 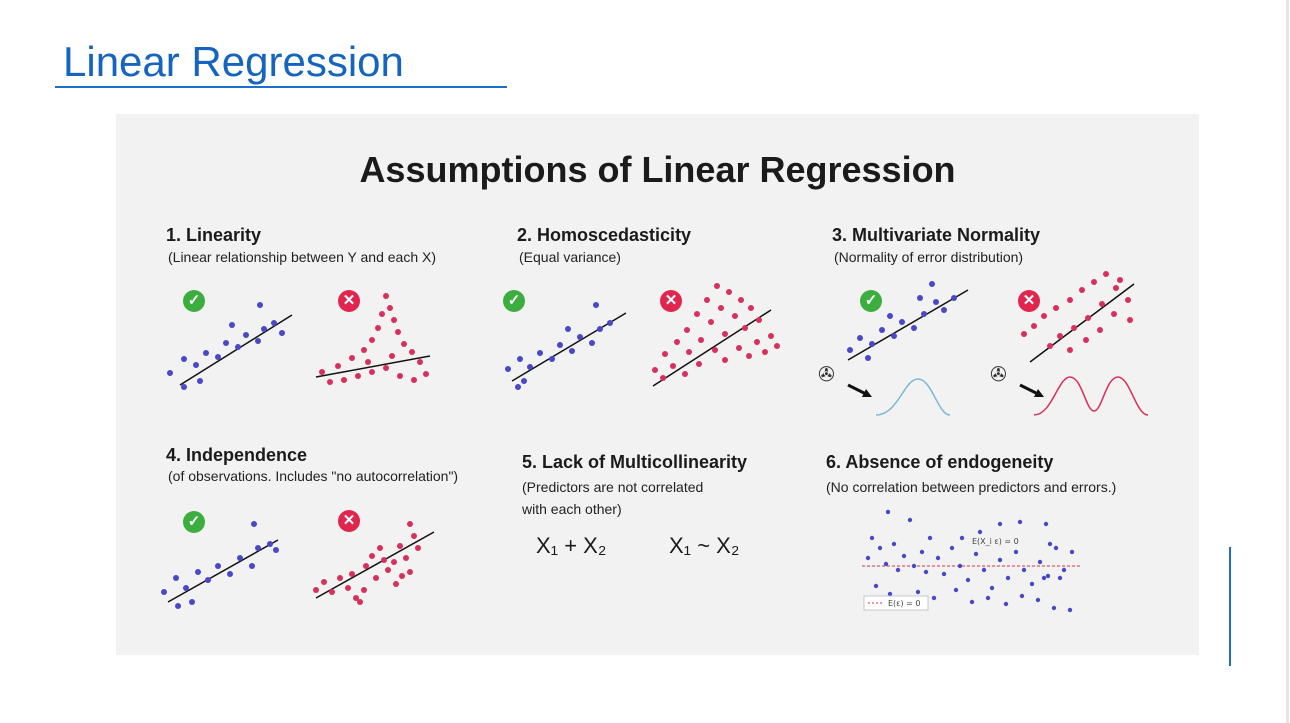 I want to click on independence-title: 4. Independence, so click(x=237, y=455).